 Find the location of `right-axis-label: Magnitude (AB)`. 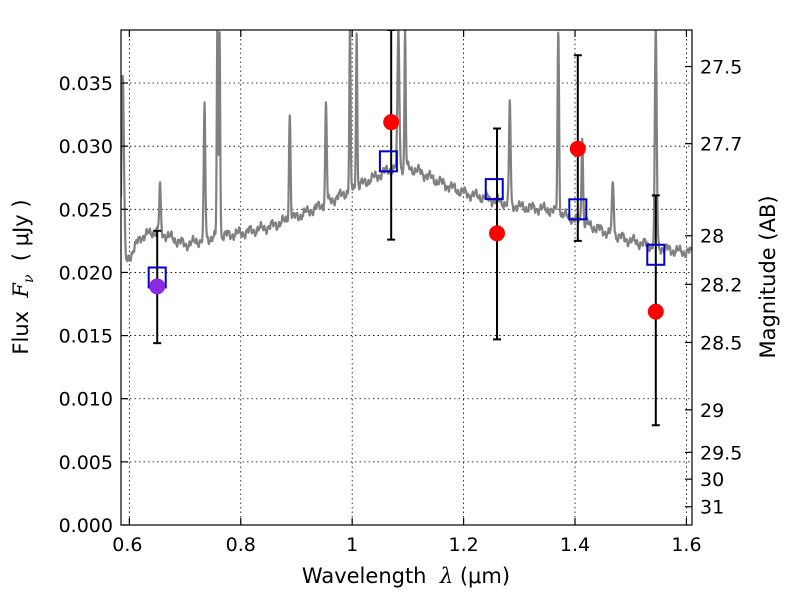

right-axis-label: Magnitude (AB) is located at coordinates (768, 276).